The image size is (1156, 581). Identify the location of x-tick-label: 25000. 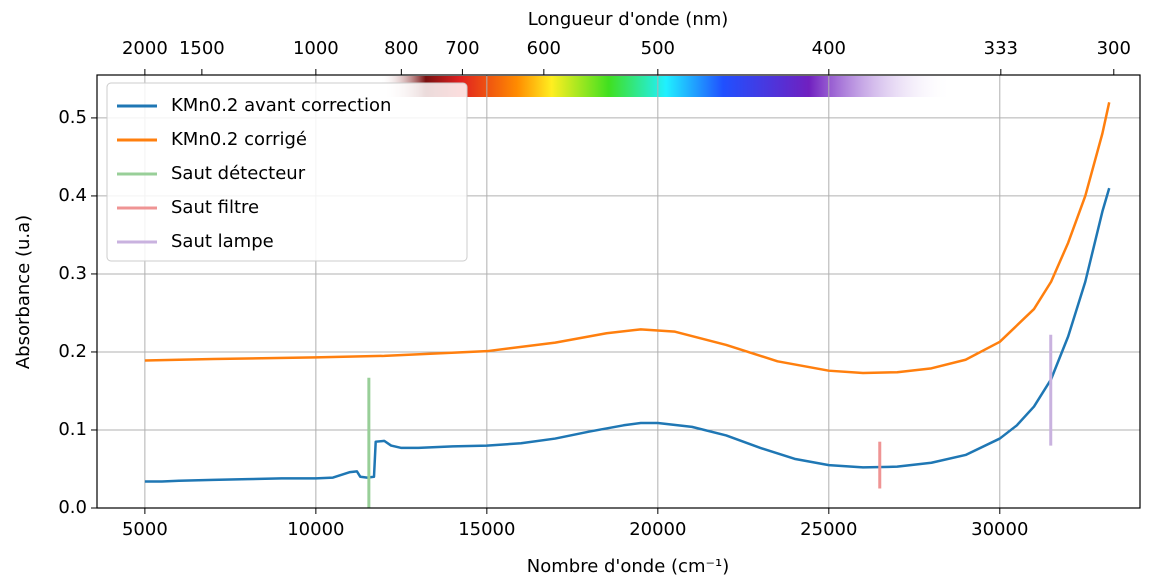
(828, 529).